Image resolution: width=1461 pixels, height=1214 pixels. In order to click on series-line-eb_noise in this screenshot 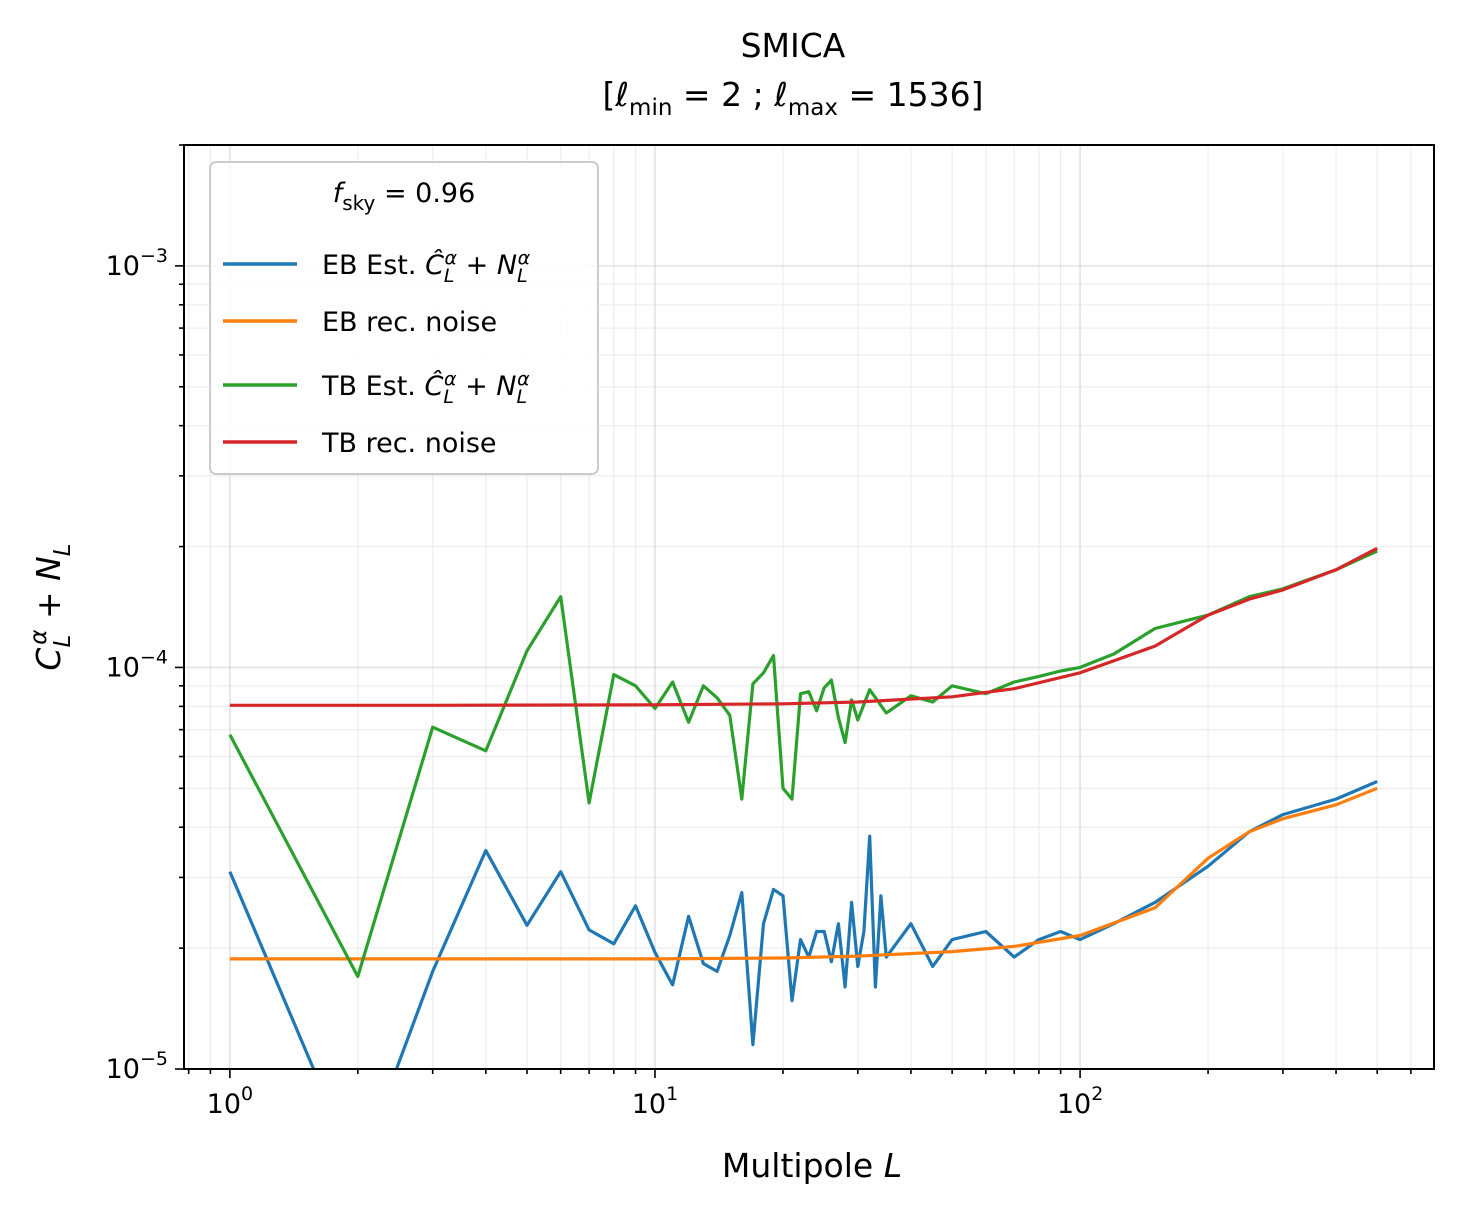, I will do `click(803, 873)`.